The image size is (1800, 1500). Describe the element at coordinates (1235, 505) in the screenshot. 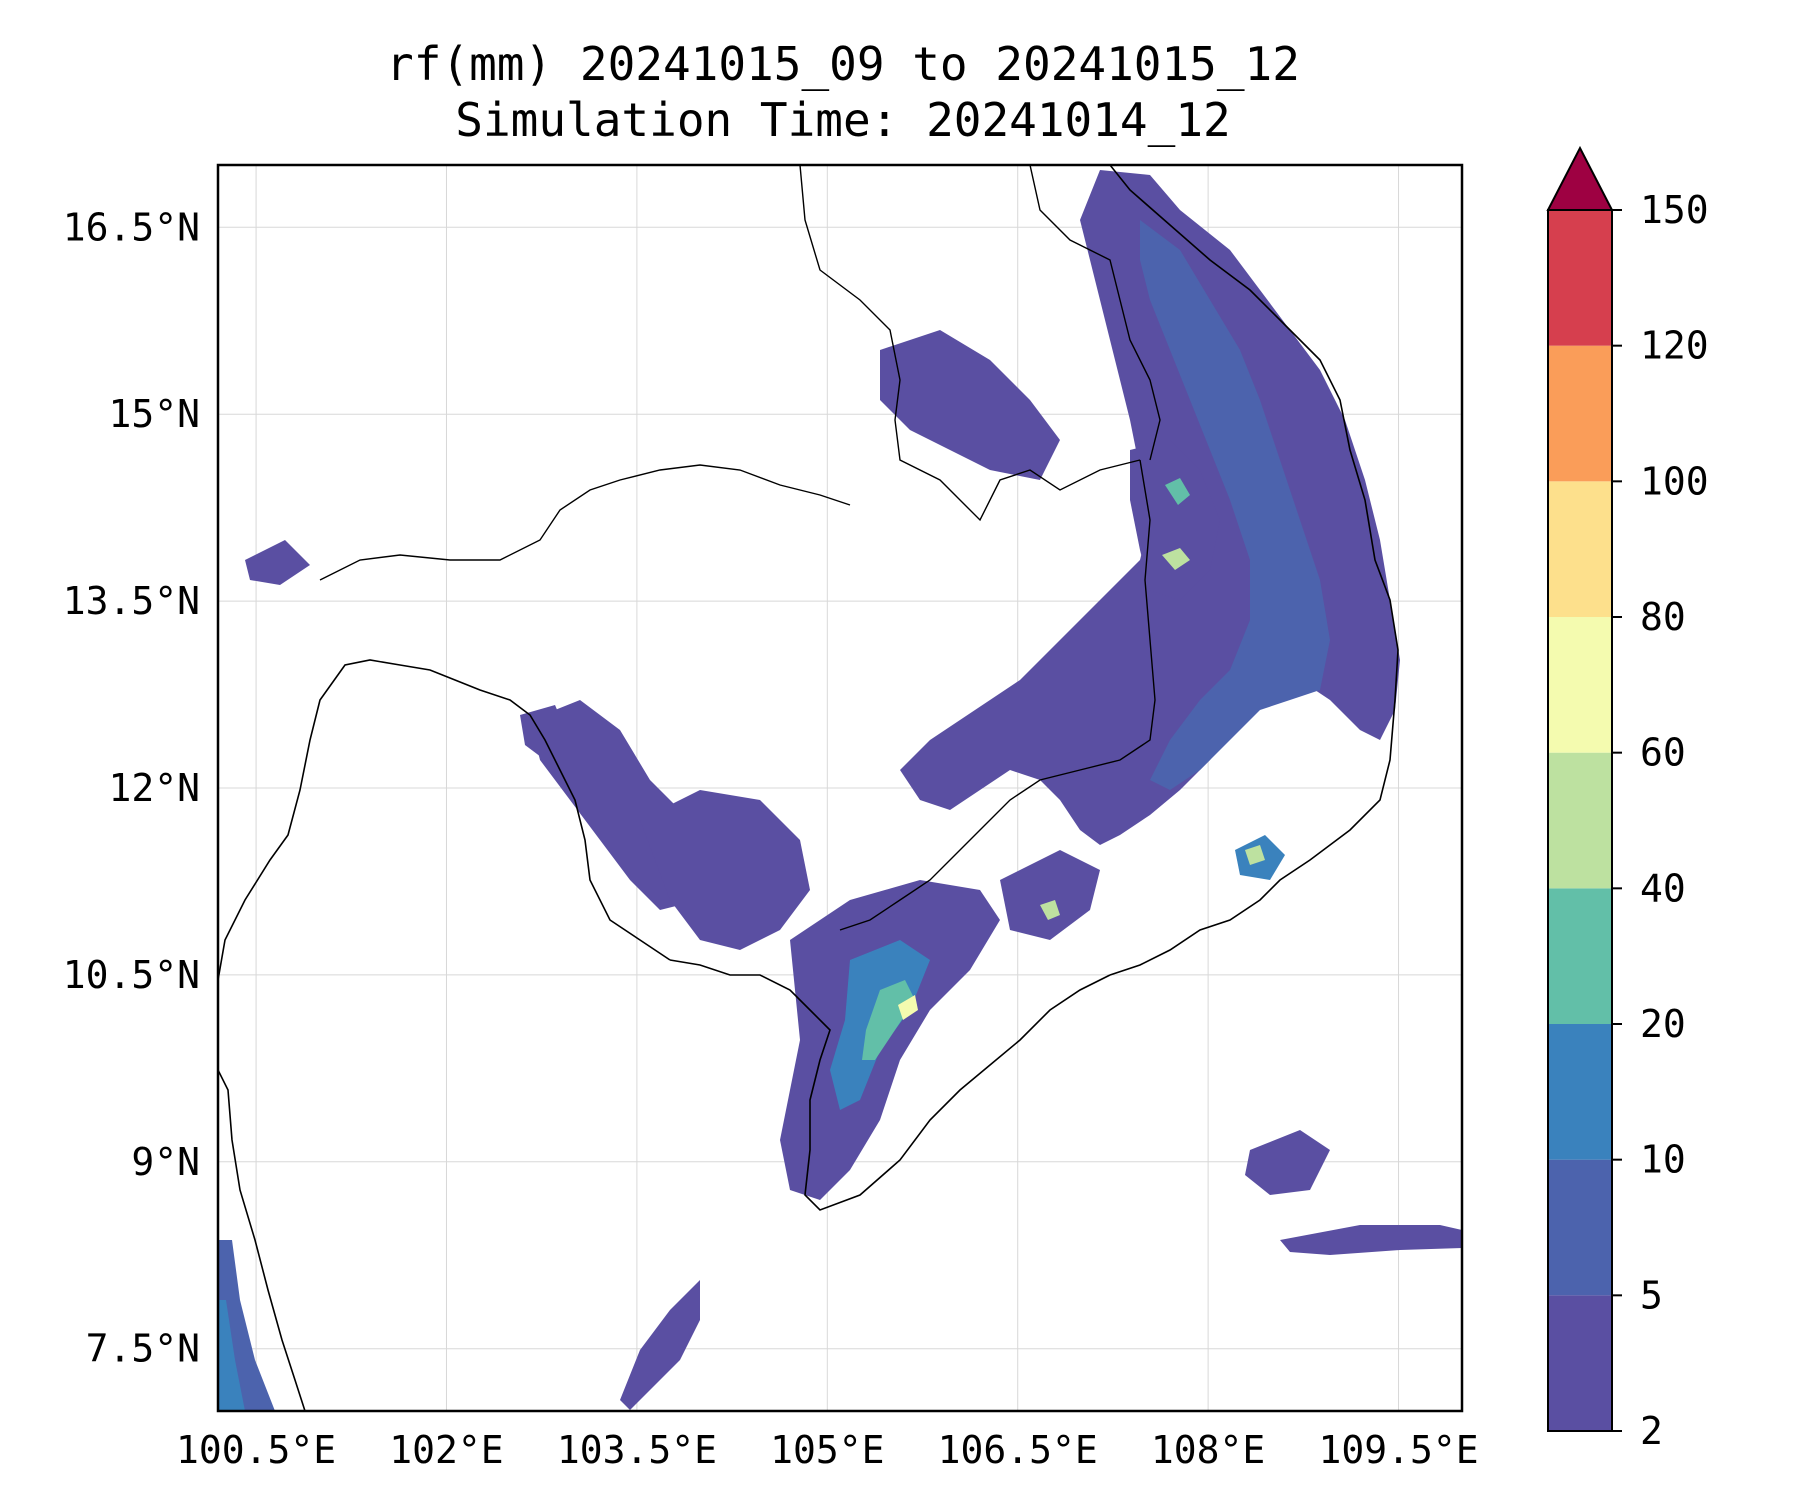

I see `rain-area-ne-coast-inner` at that location.